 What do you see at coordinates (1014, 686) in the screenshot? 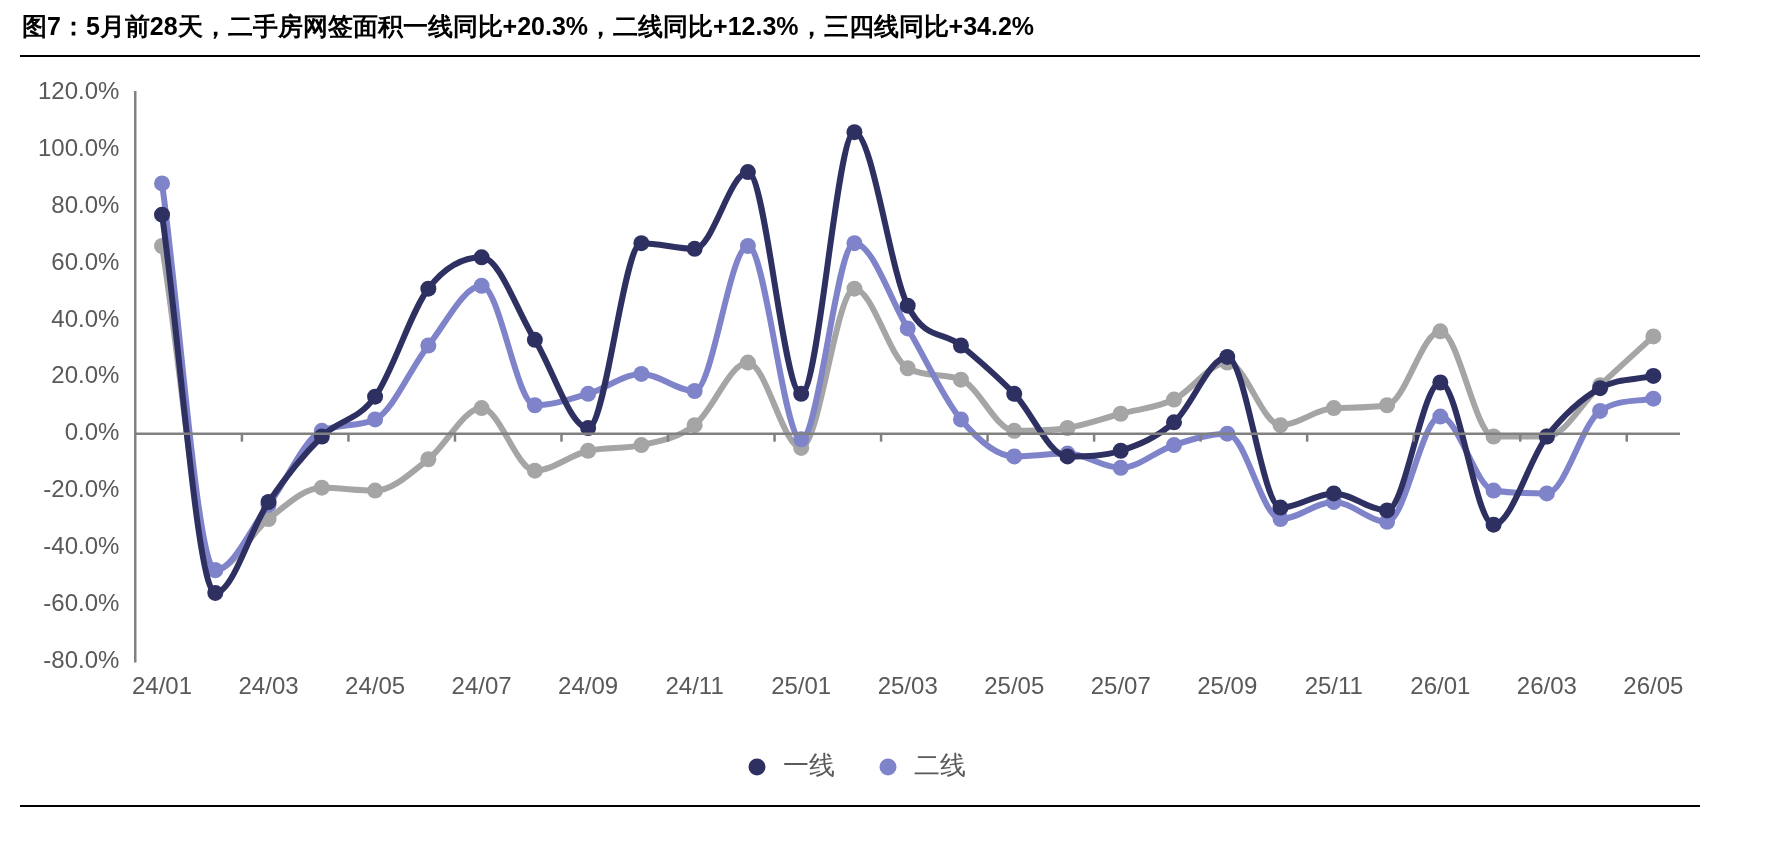
I see `x-tick-label: 25/05` at bounding box center [1014, 686].